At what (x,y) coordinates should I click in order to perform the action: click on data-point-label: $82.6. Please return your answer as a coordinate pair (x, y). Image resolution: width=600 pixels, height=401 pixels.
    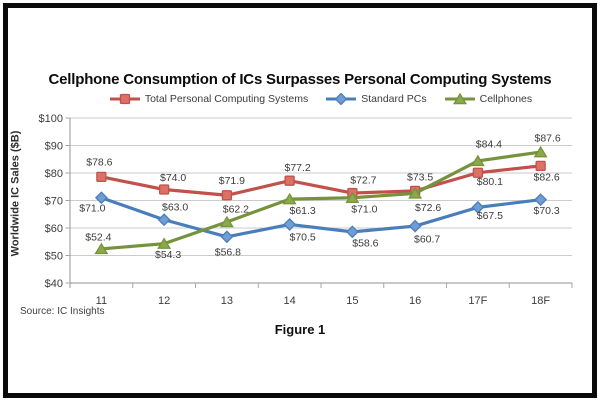
    Looking at the image, I should click on (546, 177).